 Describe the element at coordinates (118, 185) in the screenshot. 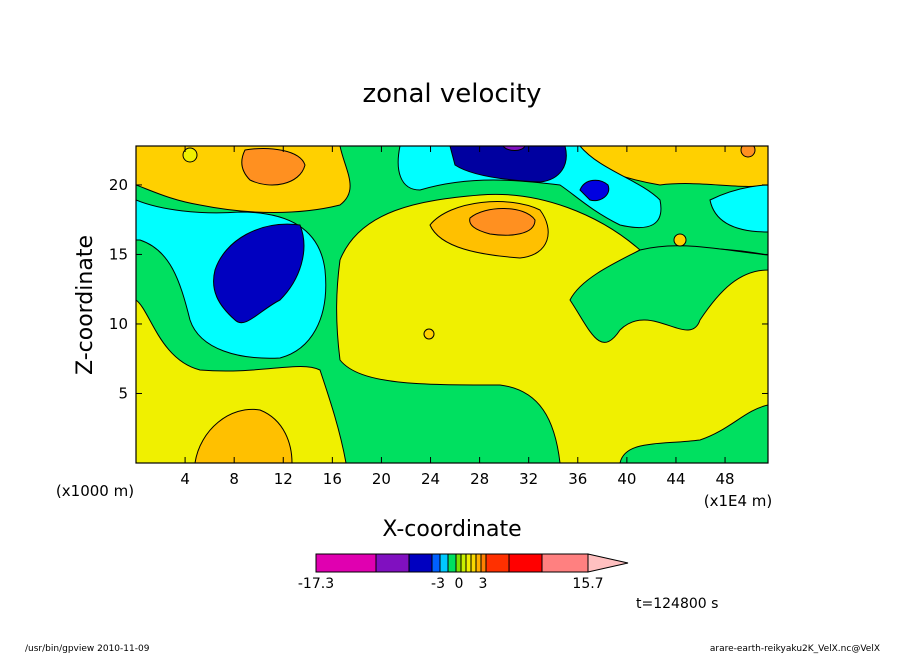

I see `y-tick-label: 20` at that location.